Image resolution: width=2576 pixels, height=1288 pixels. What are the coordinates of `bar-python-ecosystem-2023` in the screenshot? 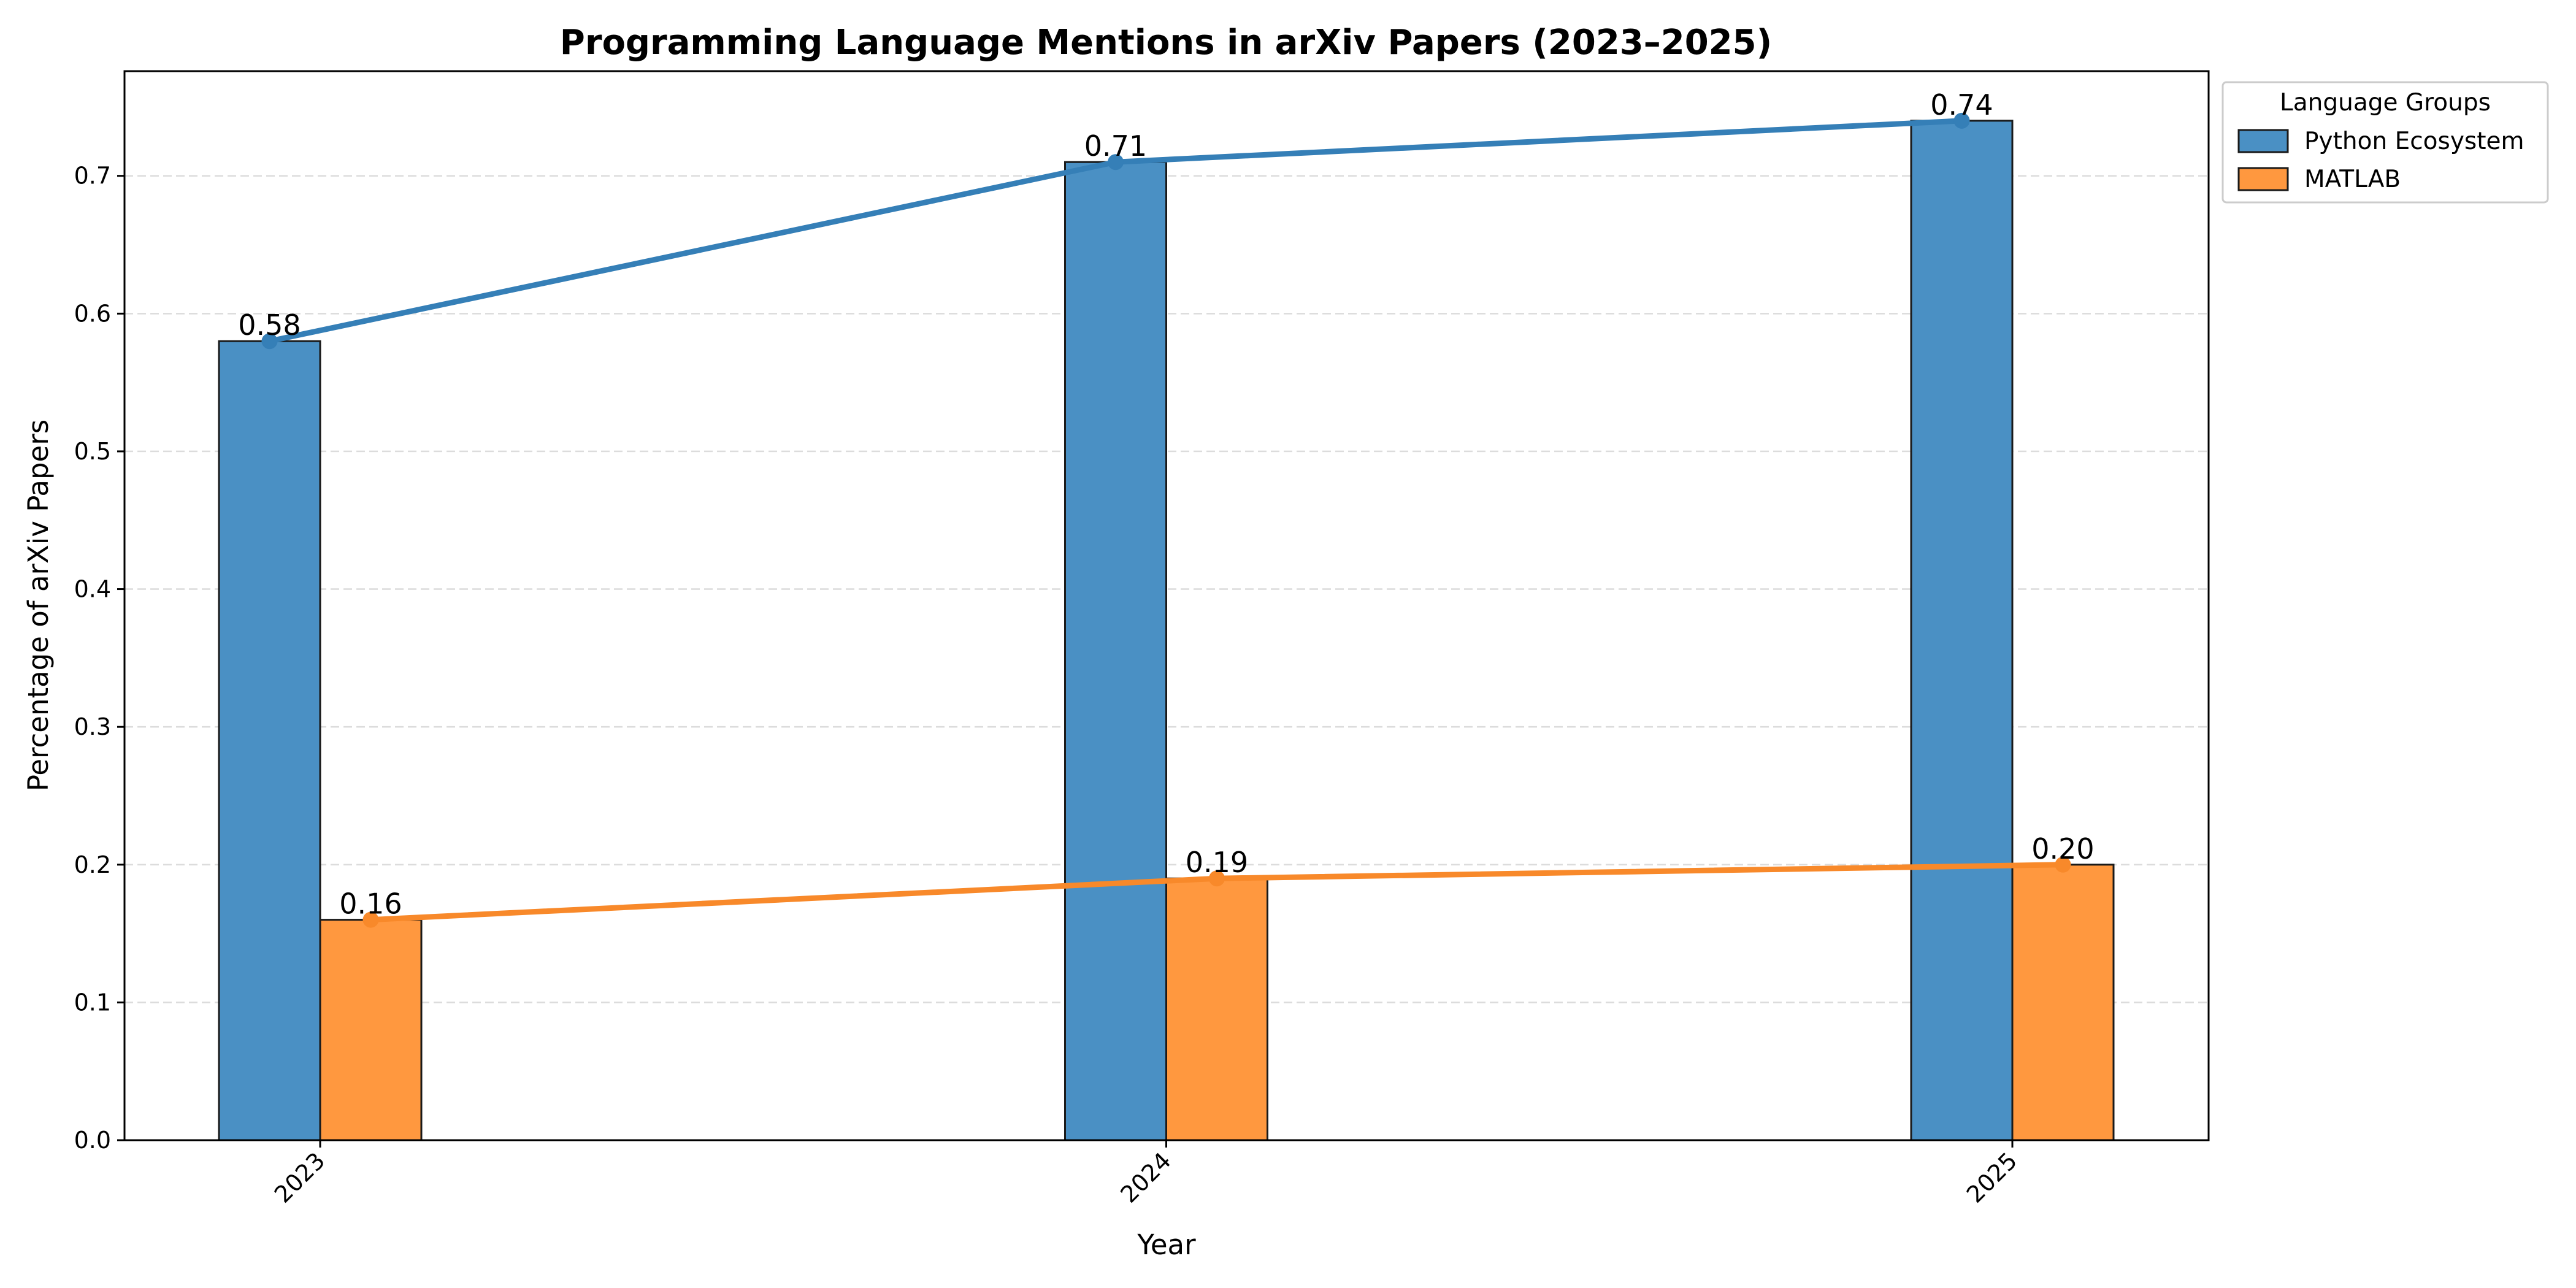 It's located at (269, 740).